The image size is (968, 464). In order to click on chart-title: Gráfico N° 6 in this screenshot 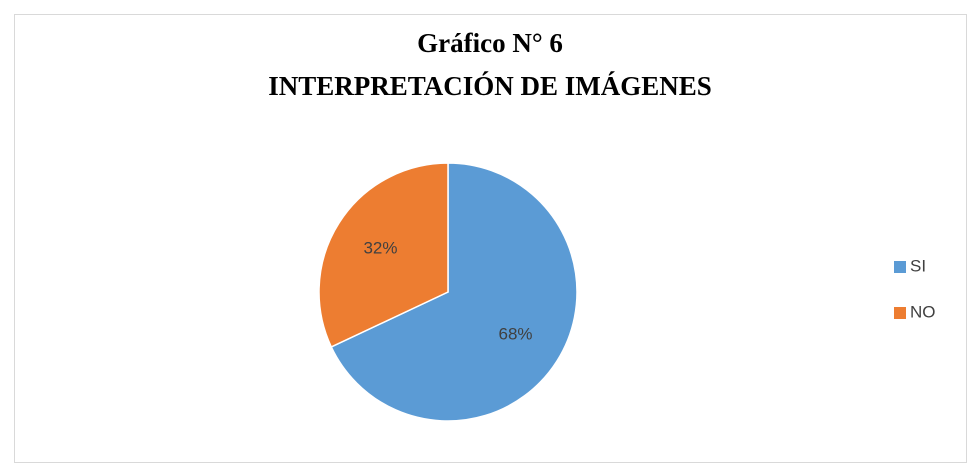, I will do `click(490, 43)`.